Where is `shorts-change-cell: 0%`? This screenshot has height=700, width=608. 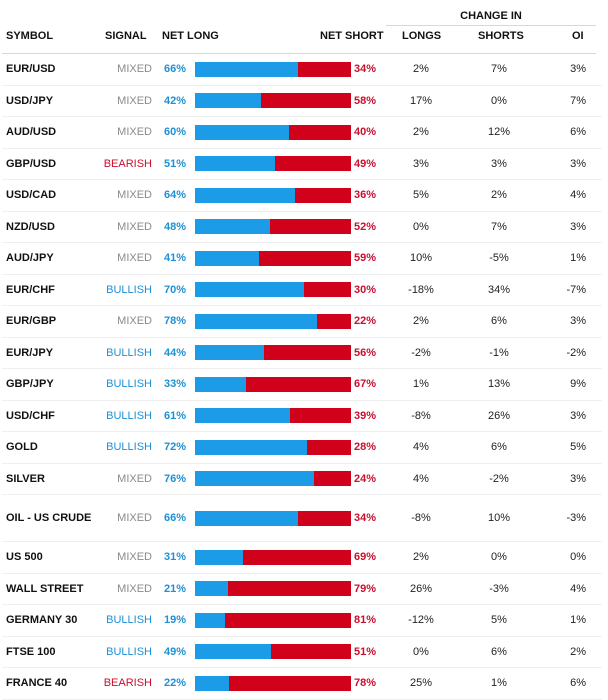 shorts-change-cell: 0% is located at coordinates (499, 557).